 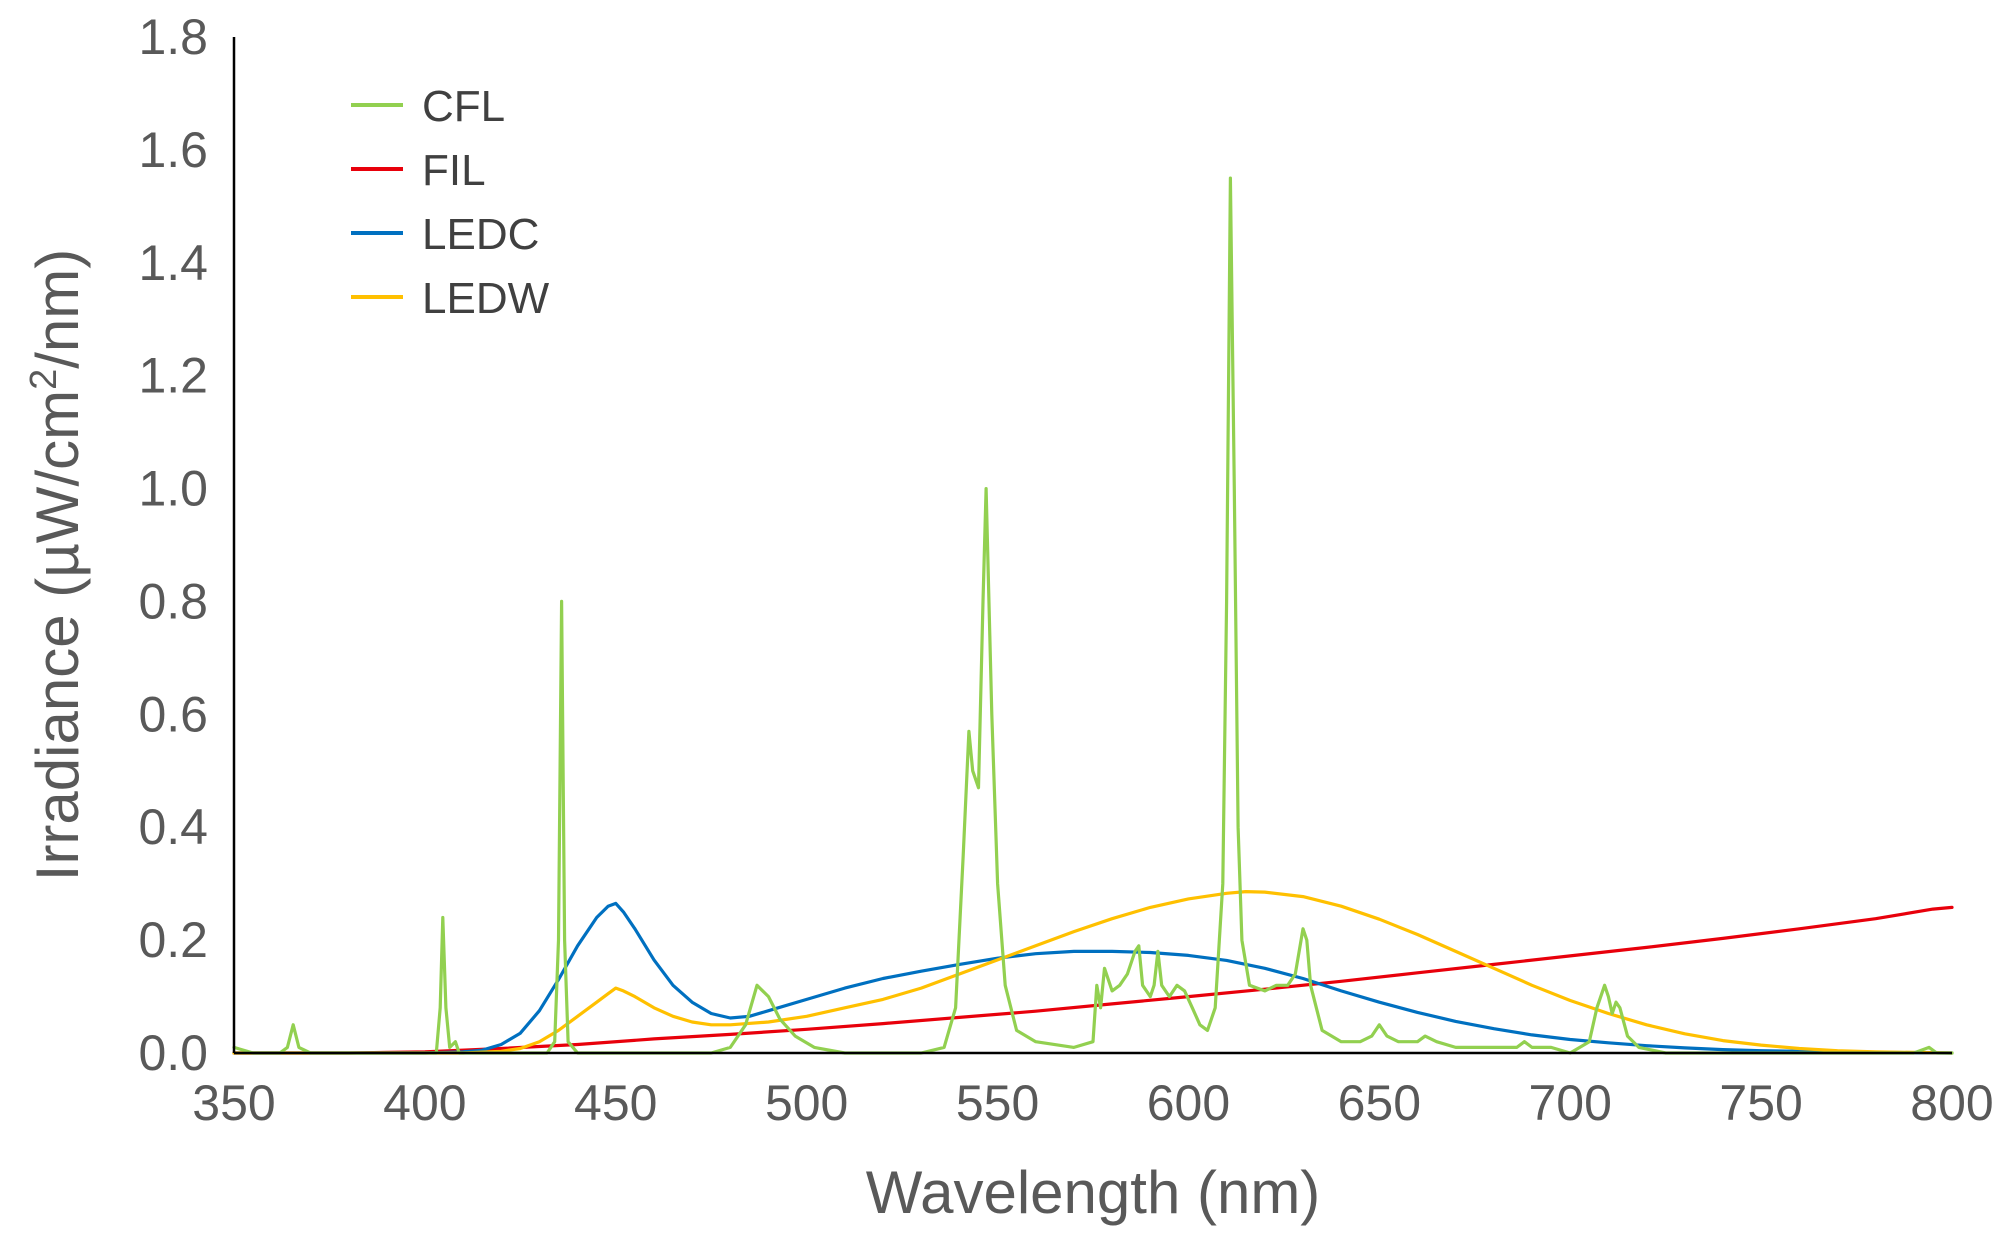 What do you see at coordinates (1760, 1103) in the screenshot?
I see `x-tick-label: 750` at bounding box center [1760, 1103].